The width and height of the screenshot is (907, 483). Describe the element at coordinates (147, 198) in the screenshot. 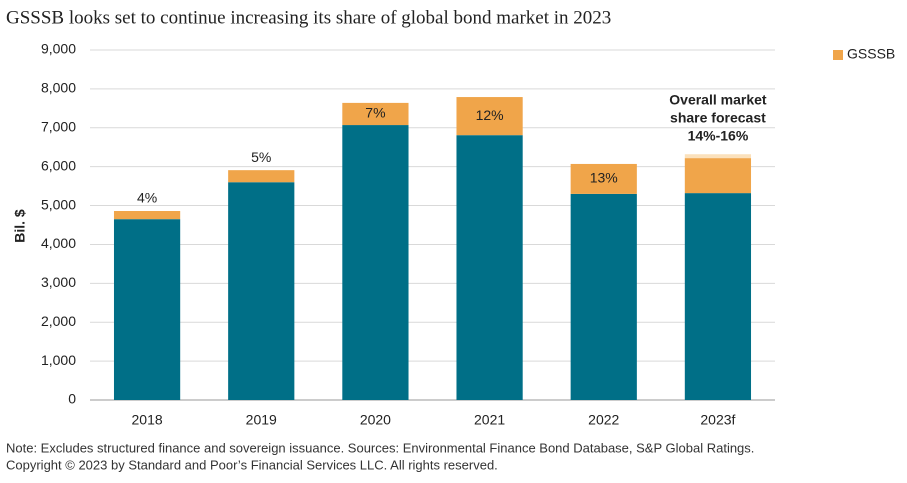

I see `share-label: 4%` at that location.